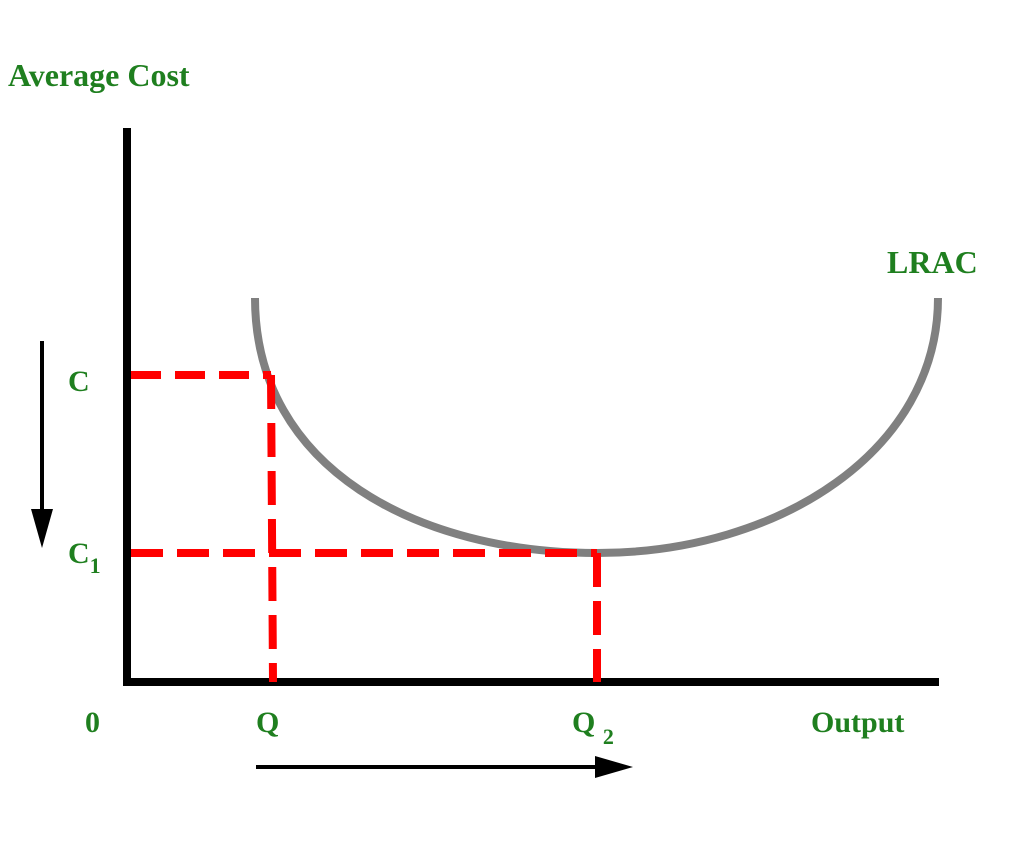 The image size is (1024, 853). I want to click on cost-c1-label-sub: 1, so click(95, 565).